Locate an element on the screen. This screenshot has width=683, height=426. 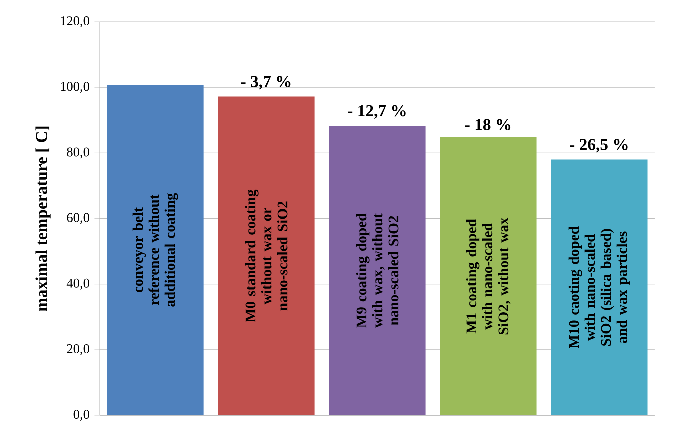
y-tick-label: 80,0 is located at coordinates (78, 153).